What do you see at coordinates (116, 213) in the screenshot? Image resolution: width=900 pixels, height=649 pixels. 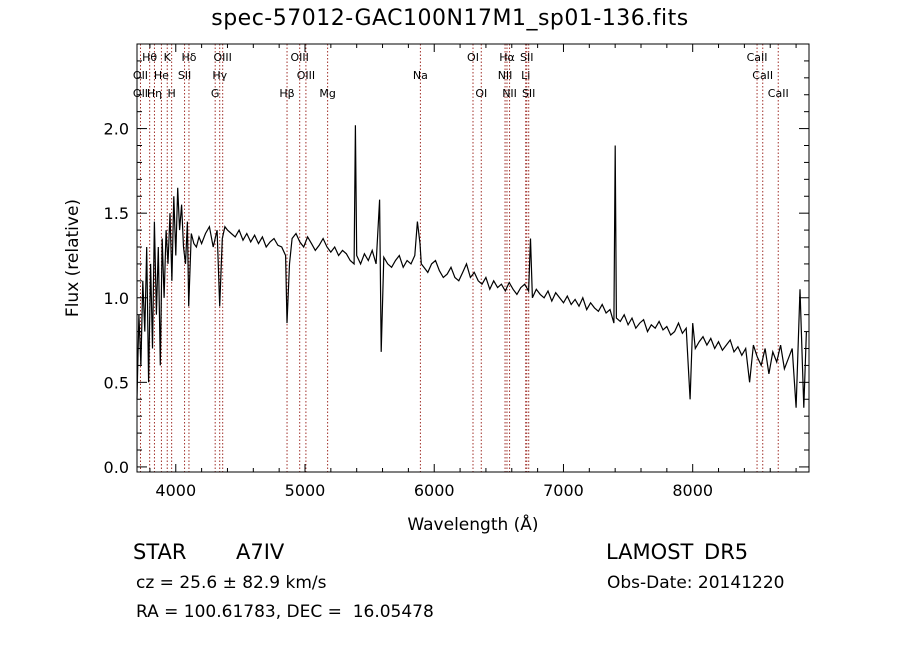 I see `y-tick-label: 1.5` at bounding box center [116, 213].